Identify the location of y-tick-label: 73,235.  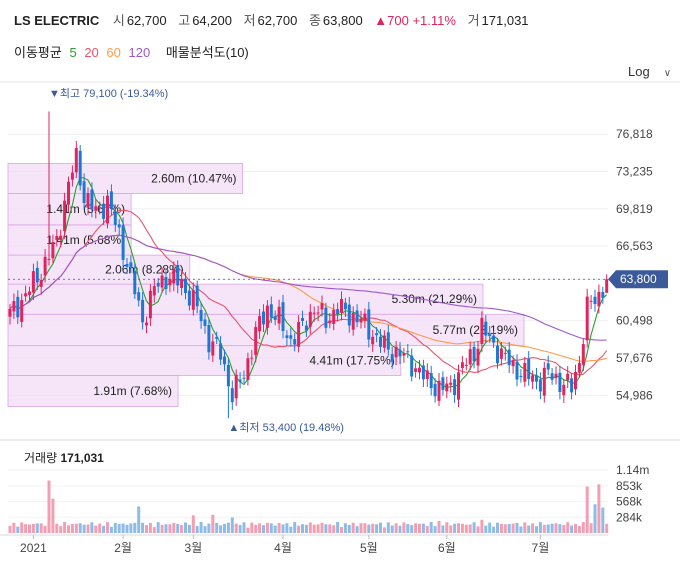
(634, 172).